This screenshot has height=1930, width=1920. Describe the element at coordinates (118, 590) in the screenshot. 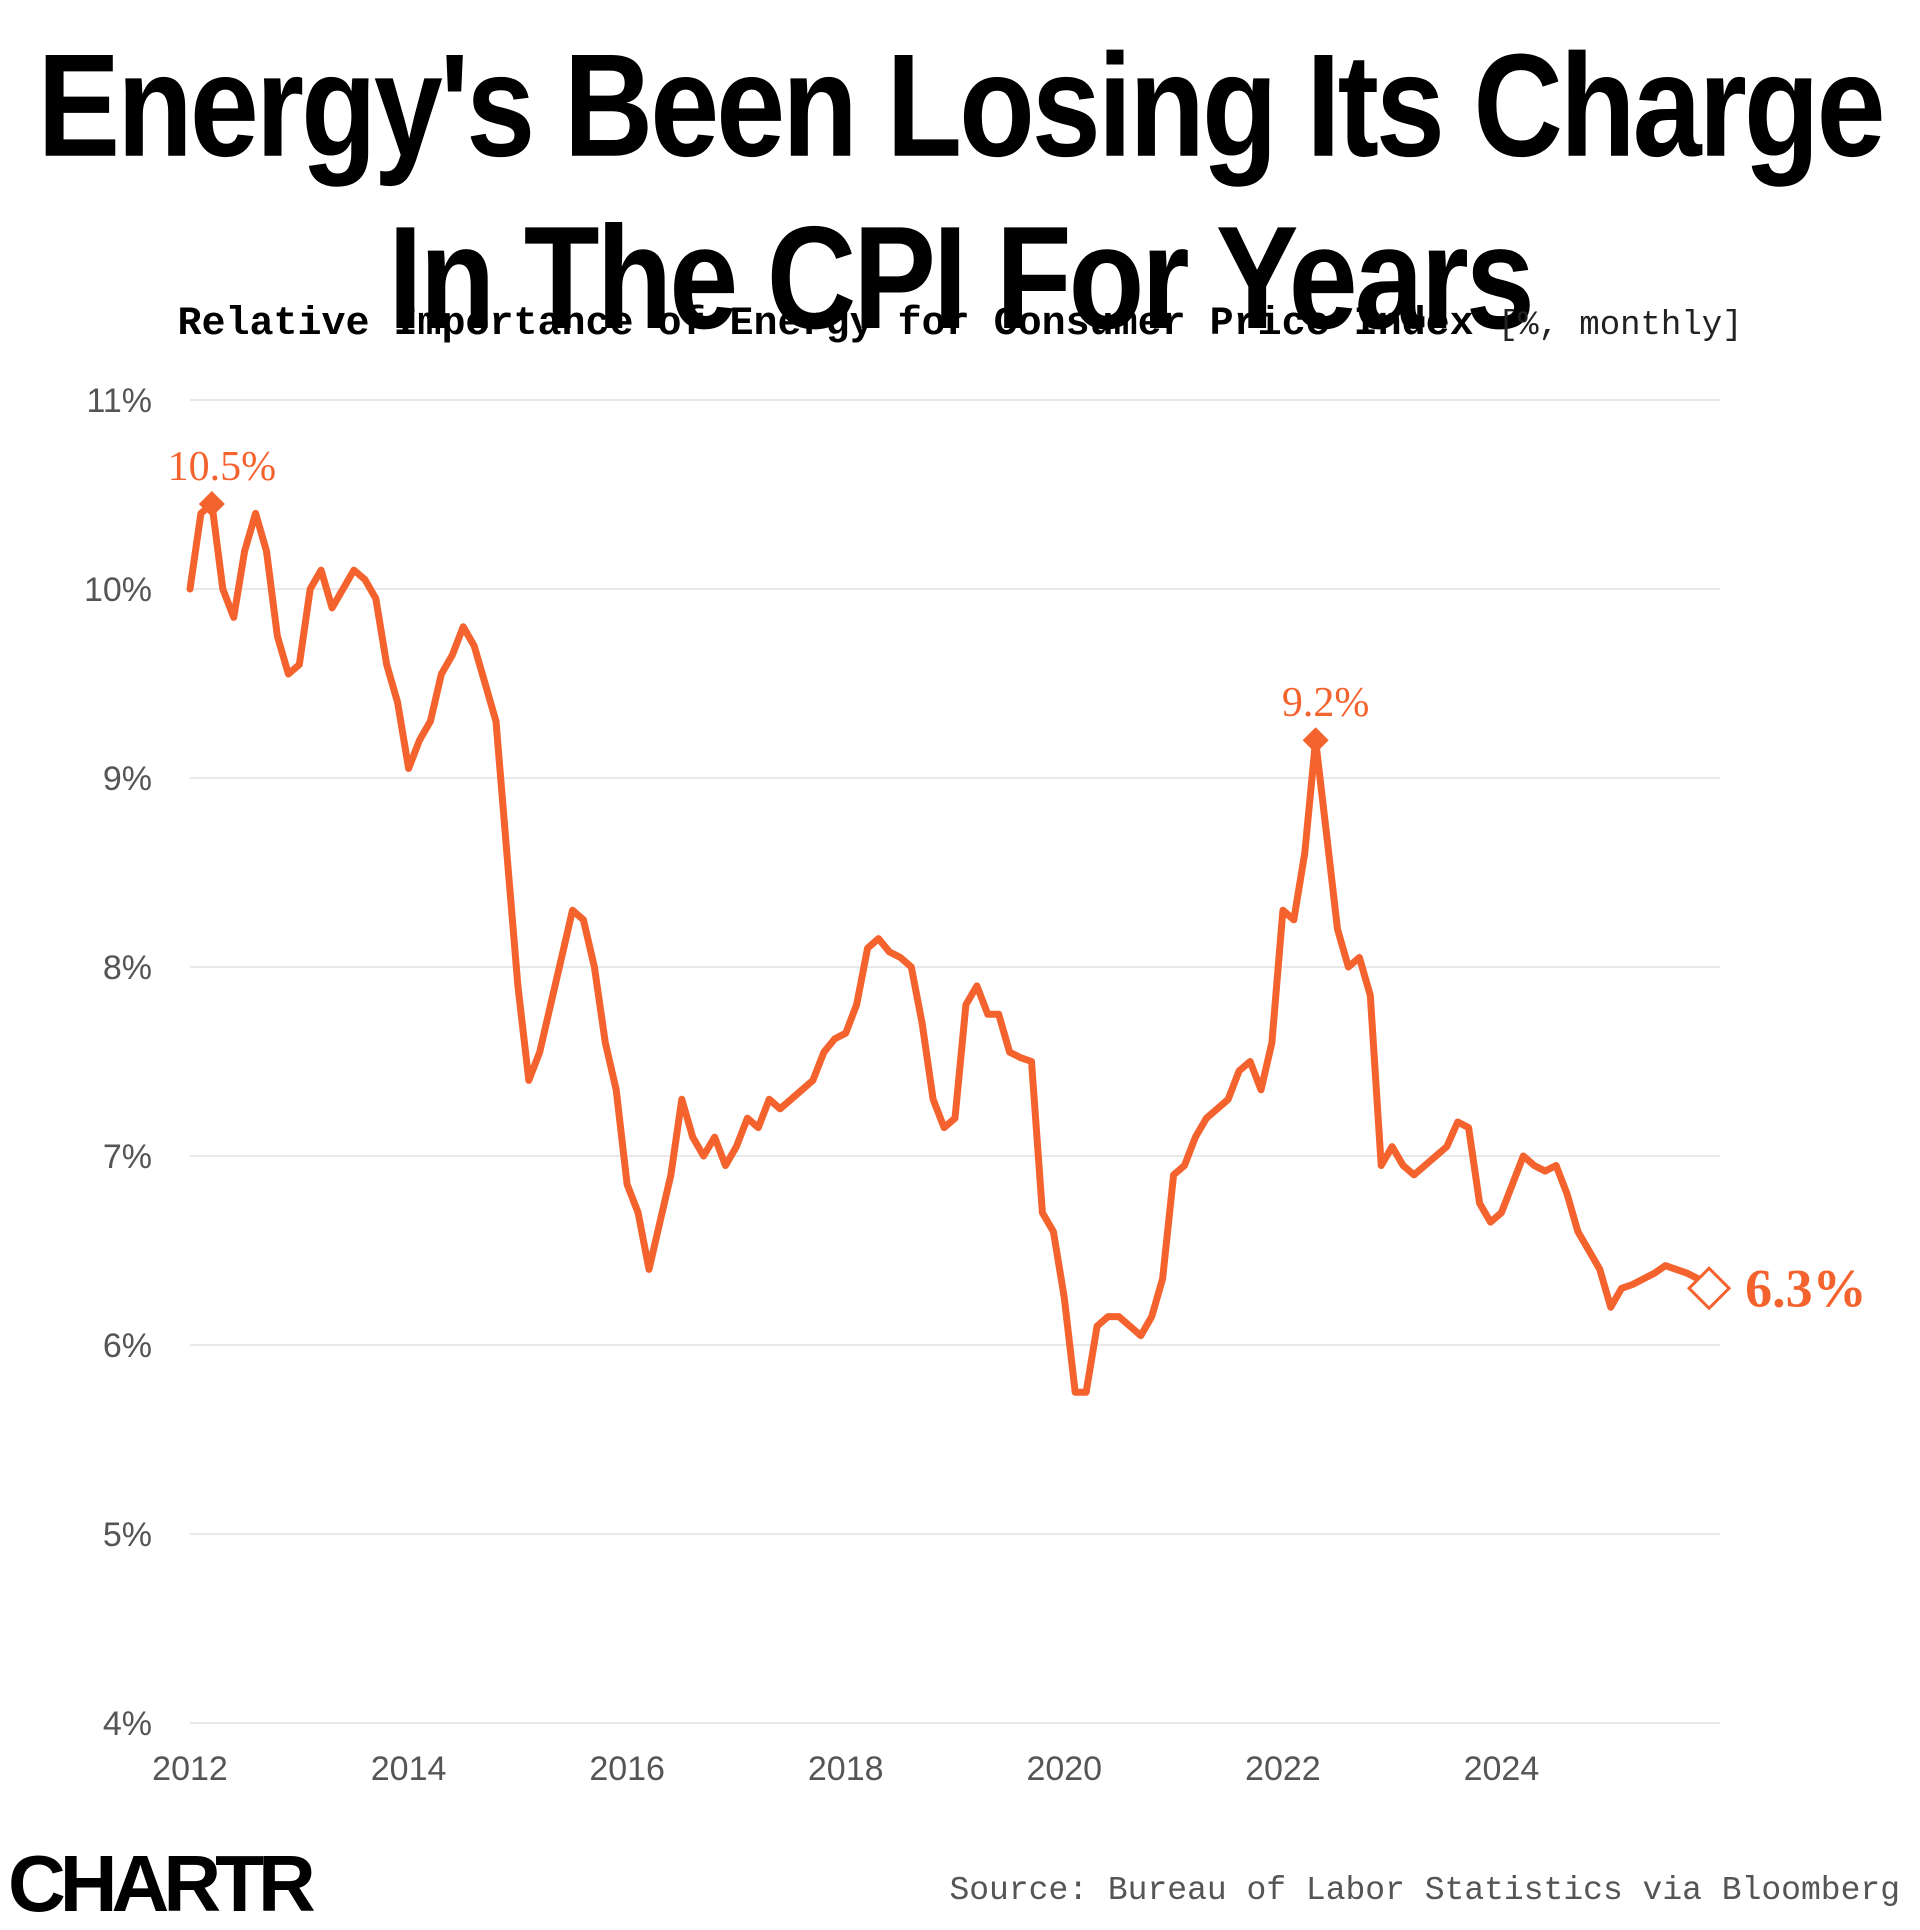

I see `y-tick-label: 10%` at that location.